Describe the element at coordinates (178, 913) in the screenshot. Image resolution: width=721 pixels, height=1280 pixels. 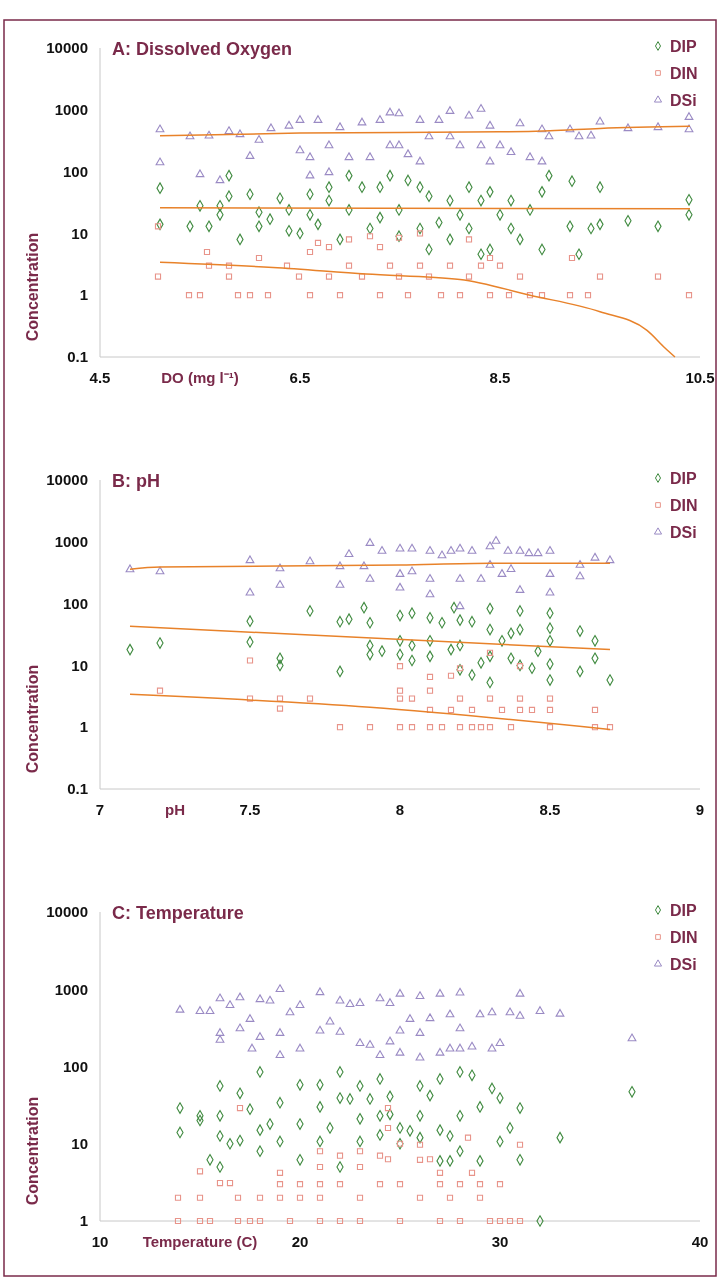
I see `chart-title: C: Temperature` at that location.